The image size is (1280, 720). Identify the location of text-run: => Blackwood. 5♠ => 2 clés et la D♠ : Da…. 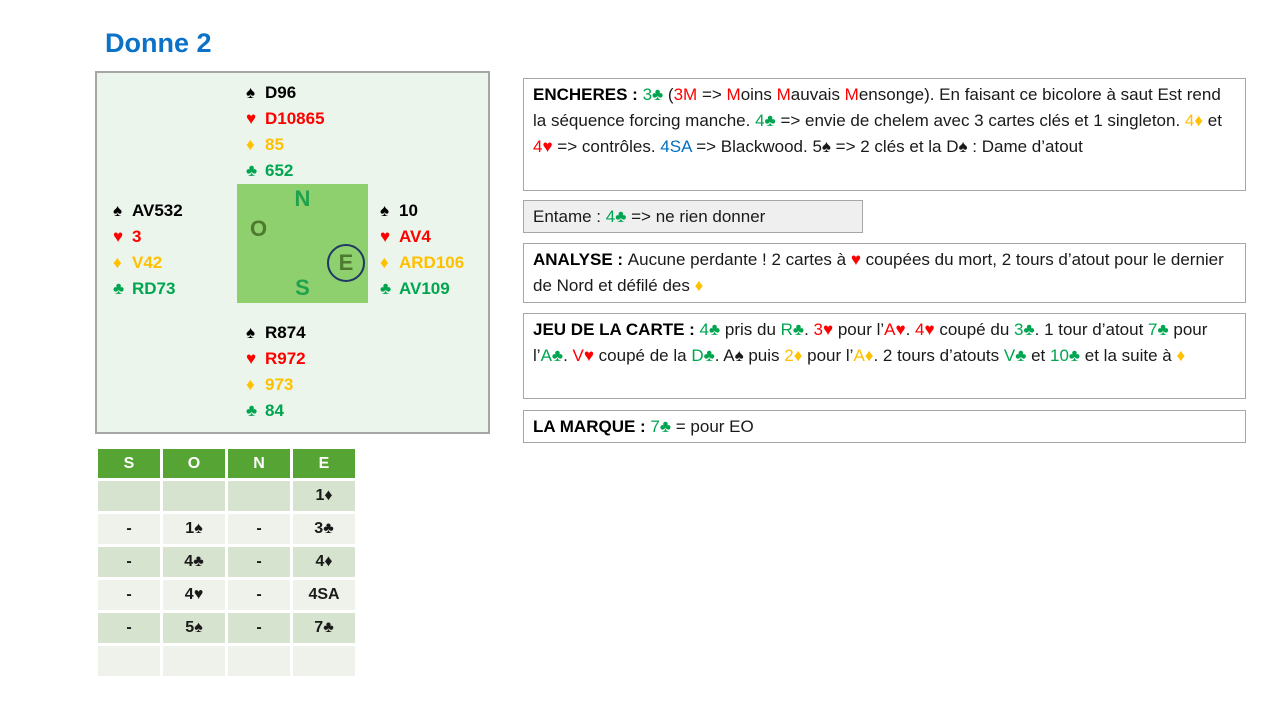
(887, 146).